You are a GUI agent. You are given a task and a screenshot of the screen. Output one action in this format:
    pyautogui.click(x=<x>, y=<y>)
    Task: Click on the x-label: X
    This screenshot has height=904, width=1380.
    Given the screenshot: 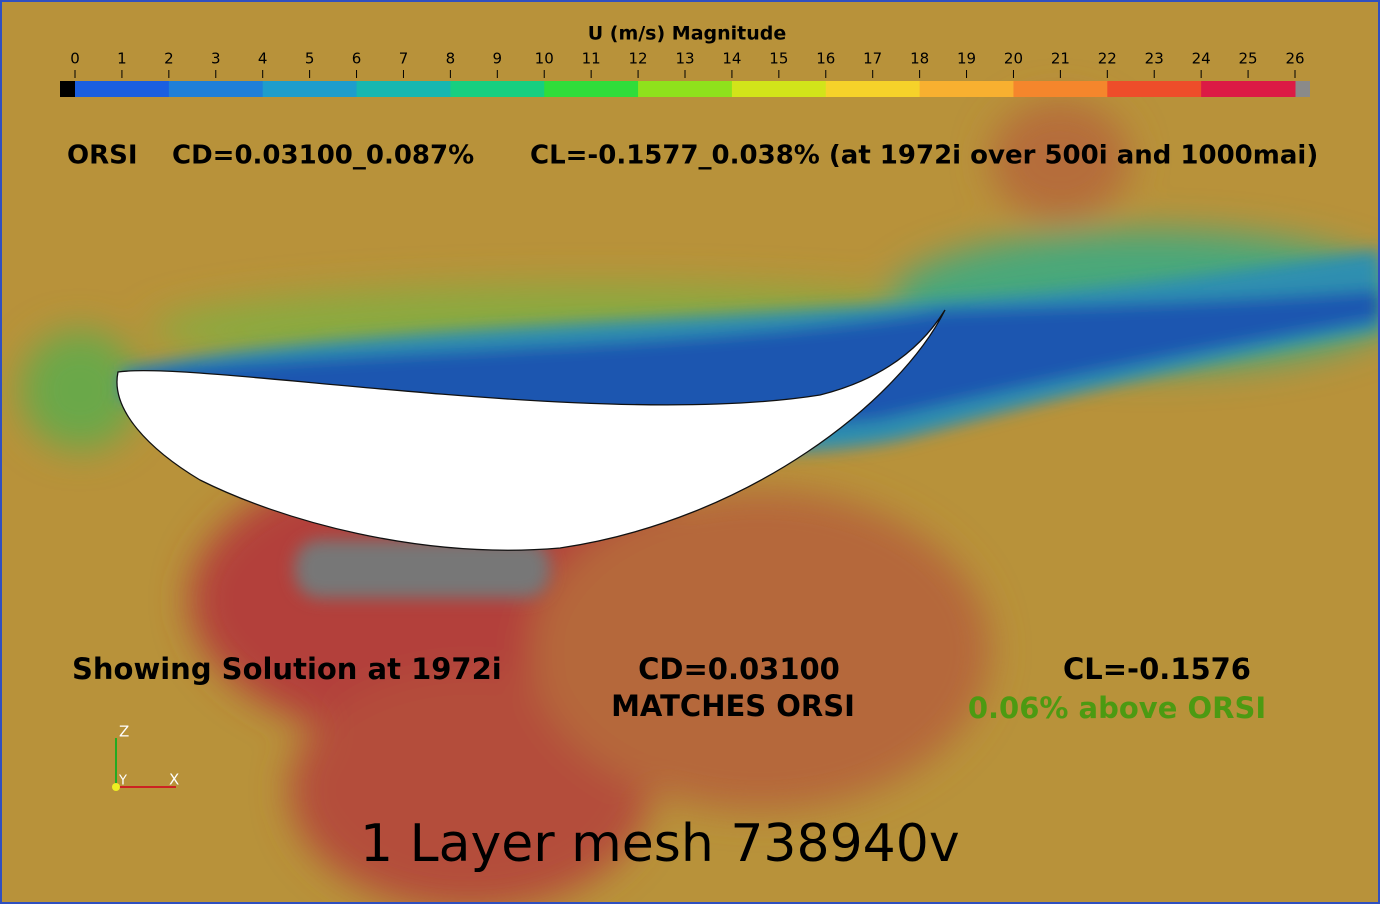 What is the action you would take?
    pyautogui.click(x=174, y=780)
    